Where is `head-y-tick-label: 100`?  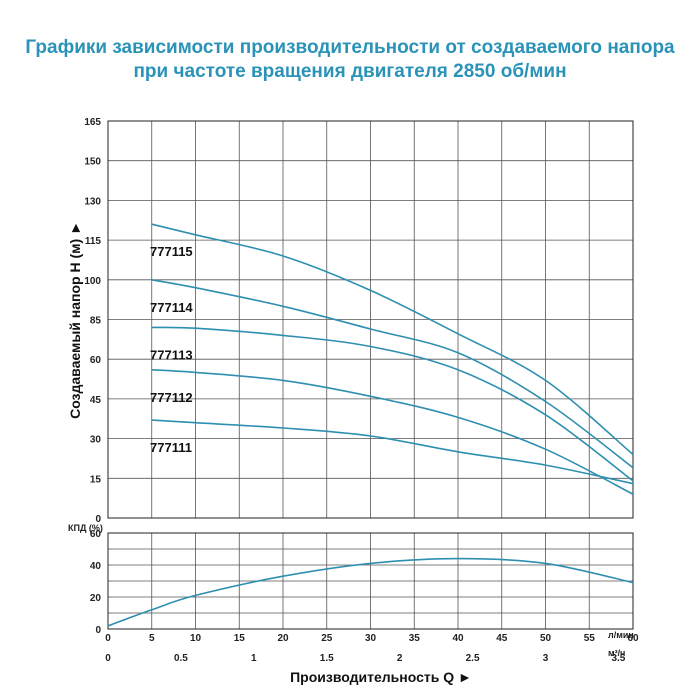
head-y-tick-label: 100 is located at coordinates (92, 281).